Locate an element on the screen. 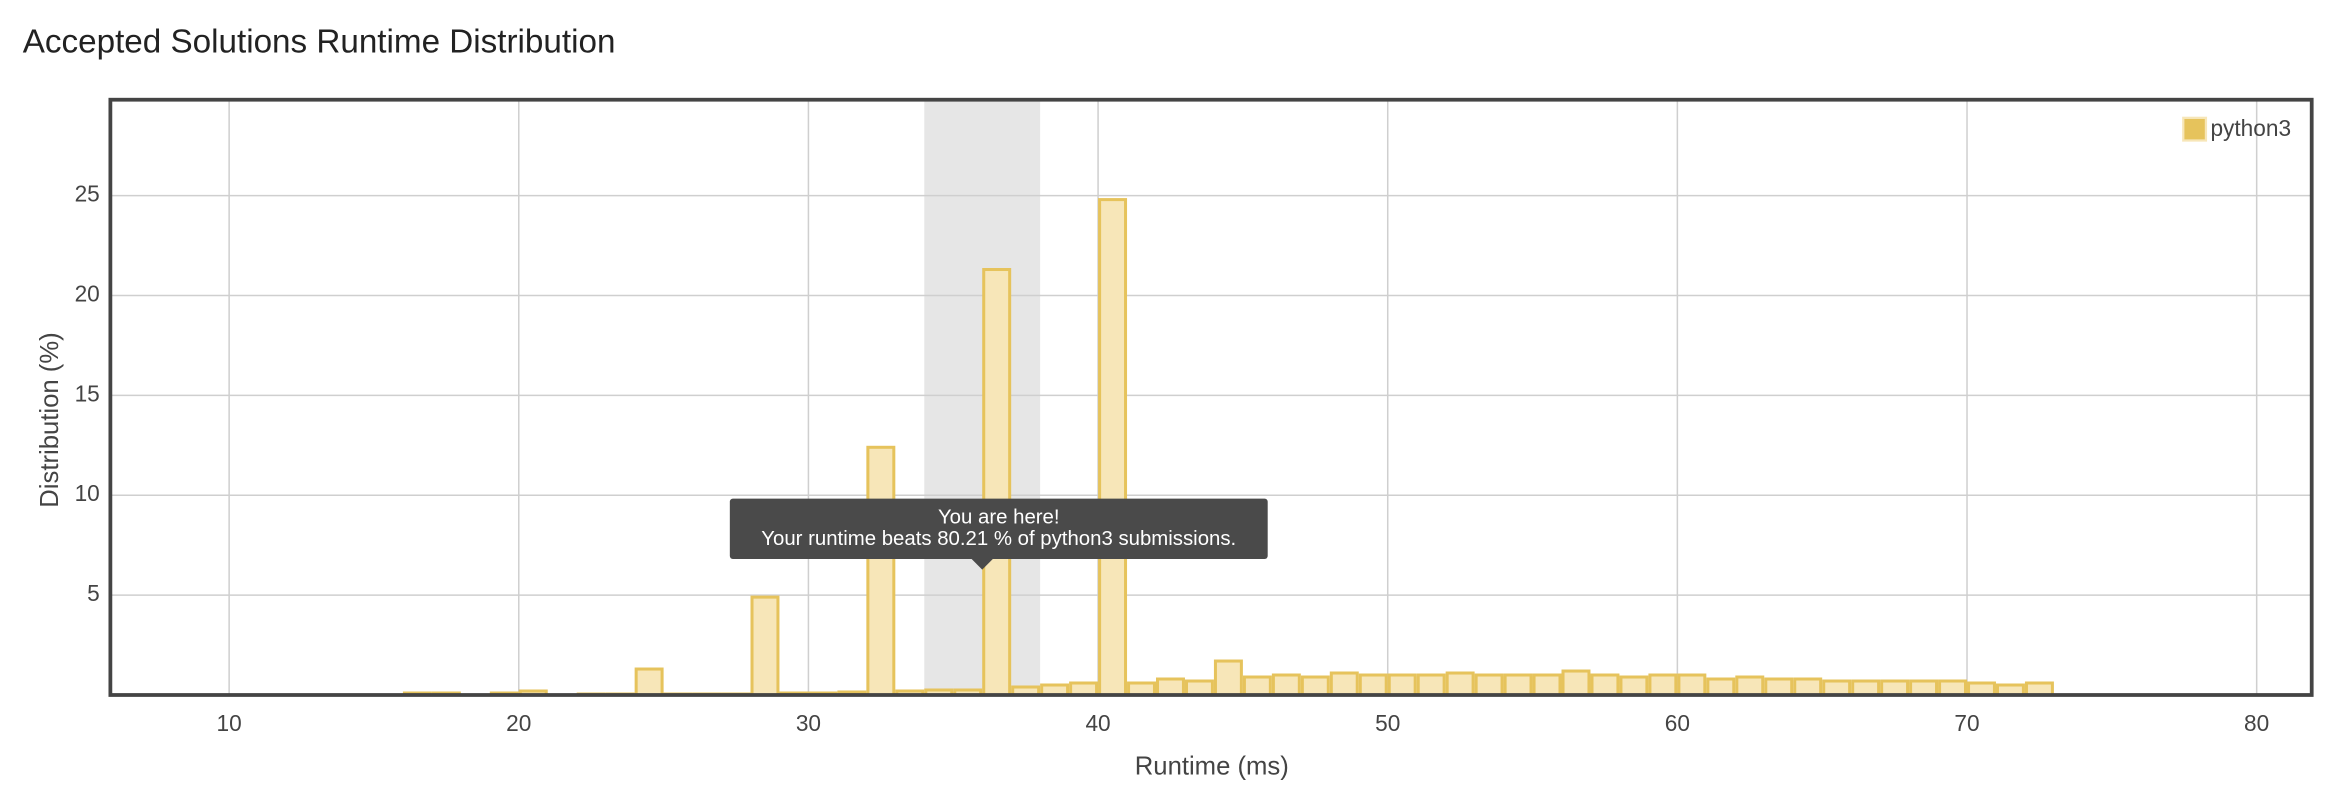 The width and height of the screenshot is (2342, 800). x-tick-label: 20 is located at coordinates (518, 723).